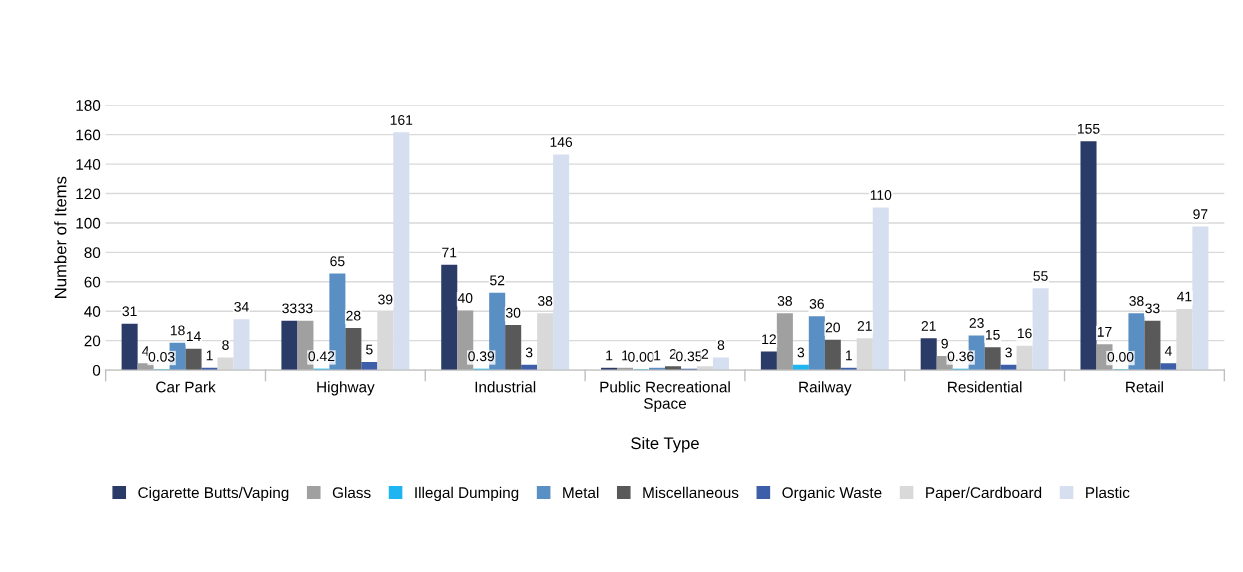 The width and height of the screenshot is (1243, 572). I want to click on data-label: 14, so click(193, 336).